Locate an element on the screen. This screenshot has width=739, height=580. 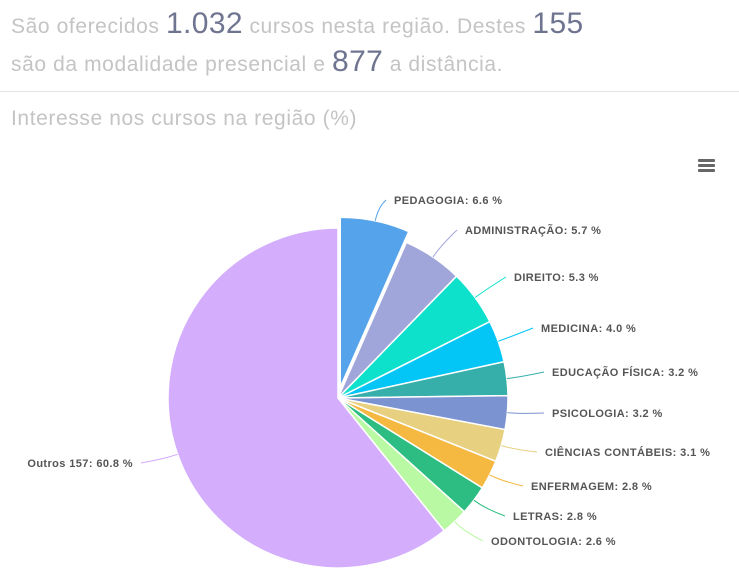
slice-label-ciencias-contabeis: CIÊNCIAS CONTÁBEIS: 3.1 % is located at coordinates (627, 452).